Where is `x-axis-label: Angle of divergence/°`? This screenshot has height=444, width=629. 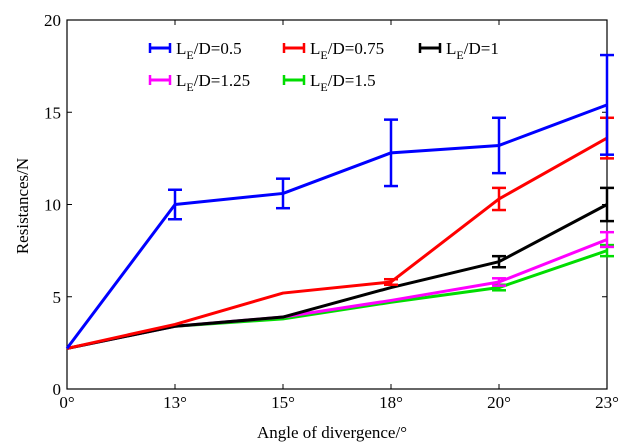
x-axis-label: Angle of divergence/° is located at coordinates (332, 432).